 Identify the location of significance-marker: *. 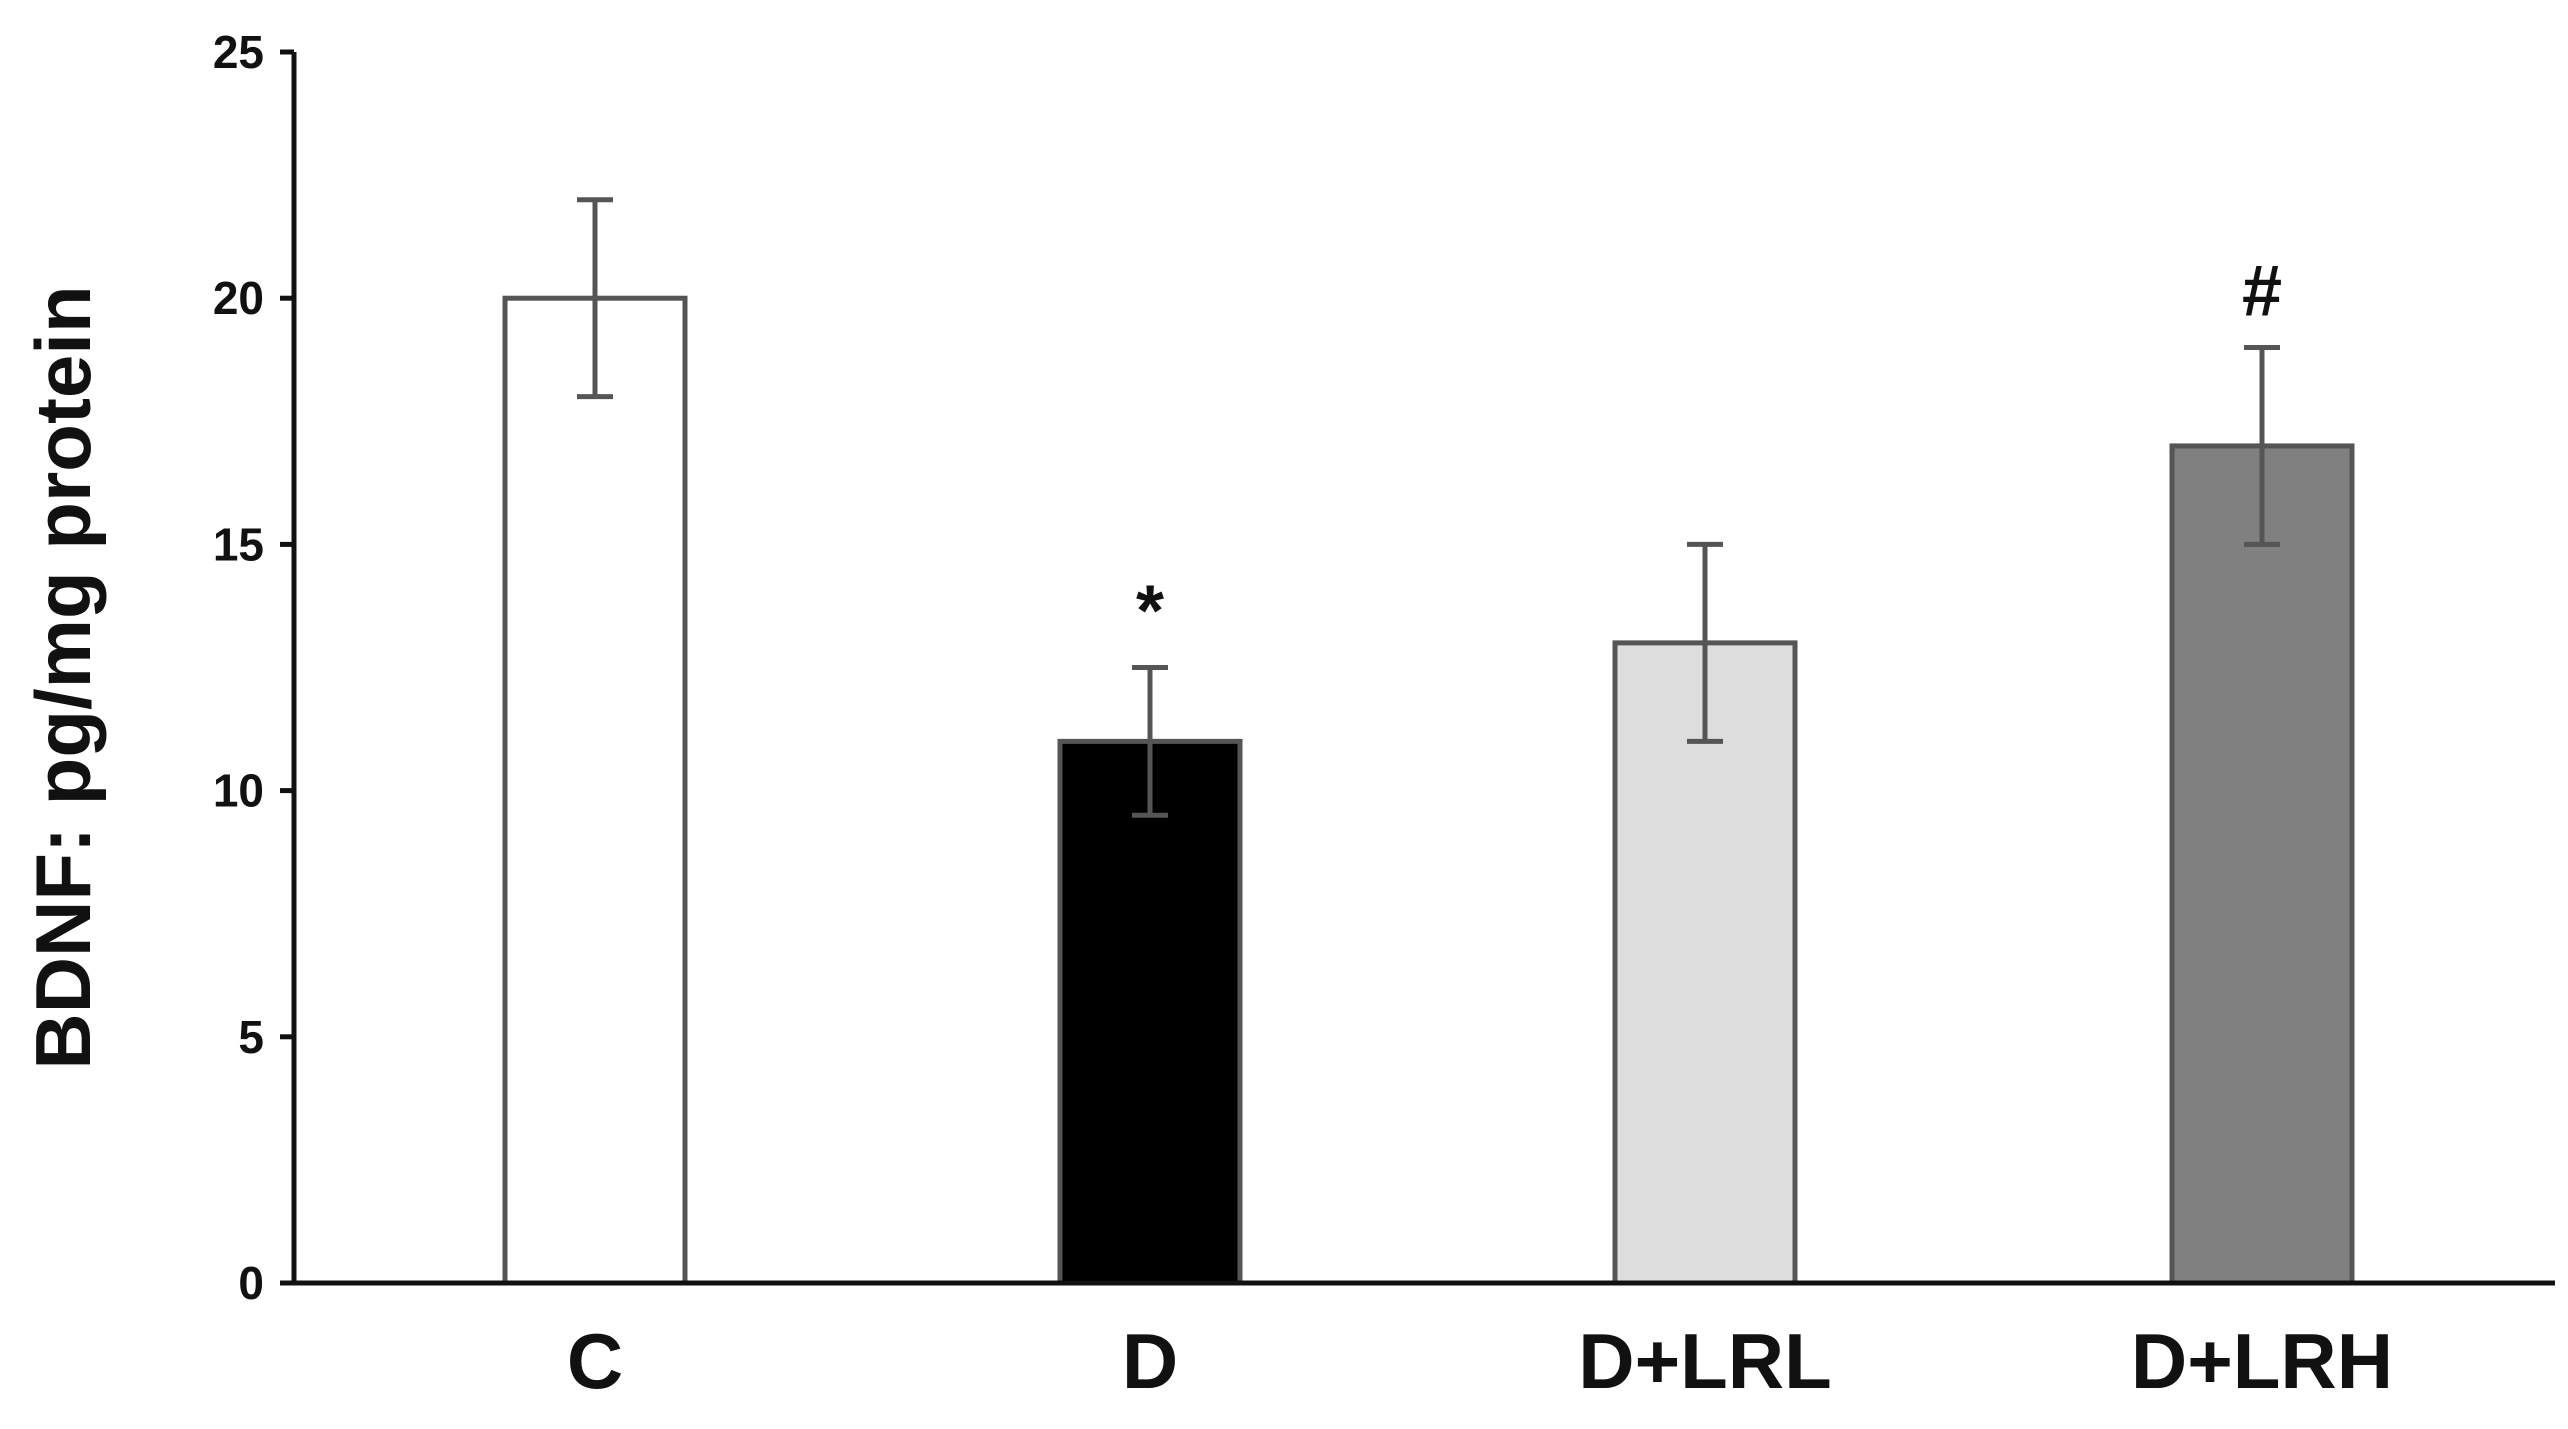
(1150, 612).